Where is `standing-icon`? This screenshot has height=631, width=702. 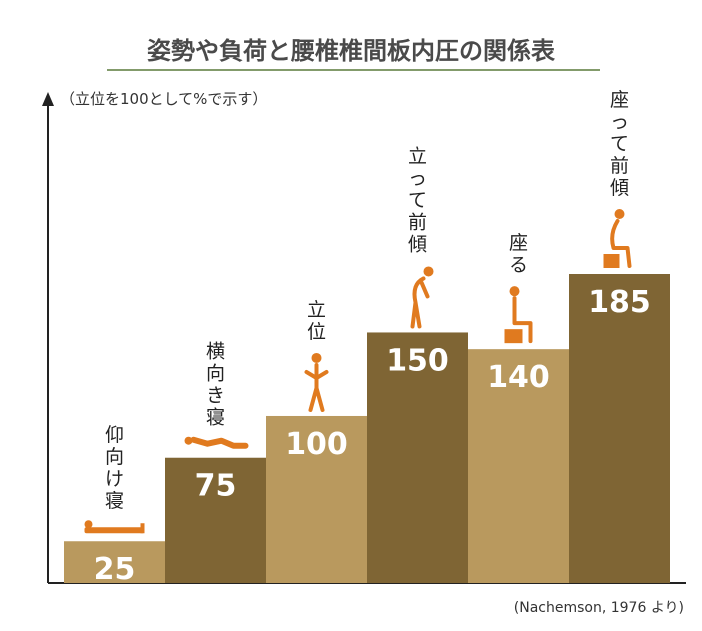
standing-icon is located at coordinates (316, 382).